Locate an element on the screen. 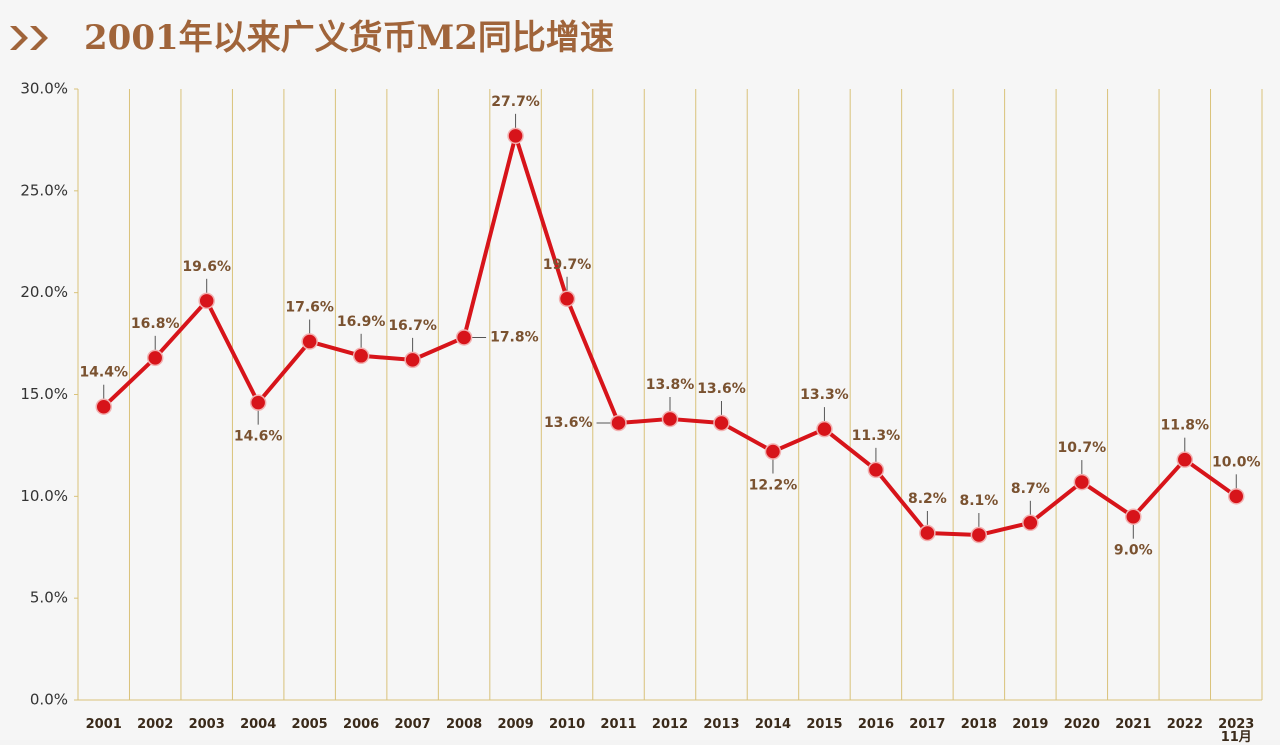 The height and width of the screenshot is (745, 1280). x-tick-label: 2002 is located at coordinates (155, 724).